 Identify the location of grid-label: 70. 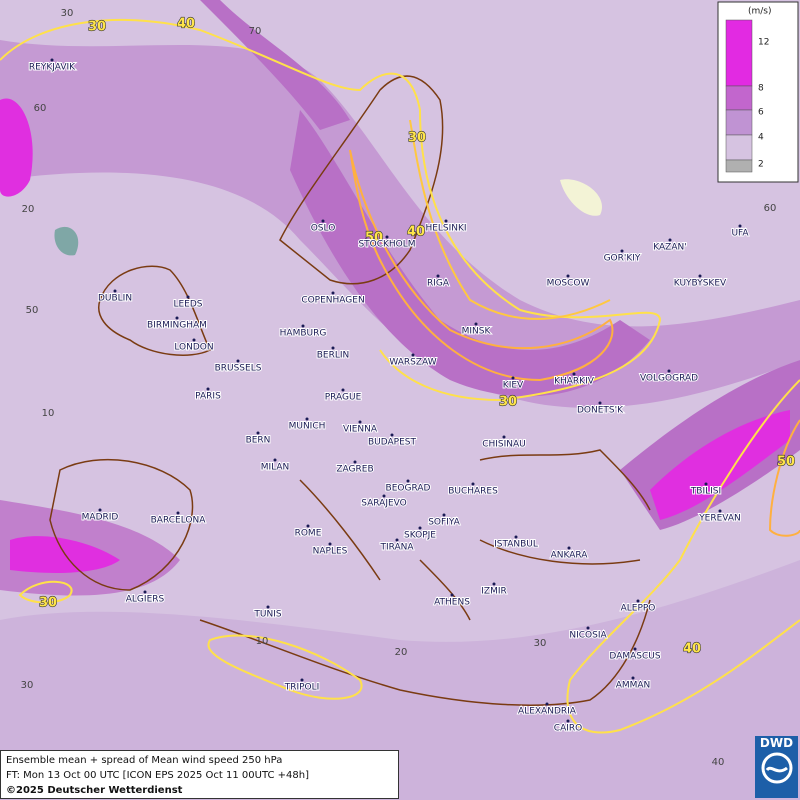
(255, 31).